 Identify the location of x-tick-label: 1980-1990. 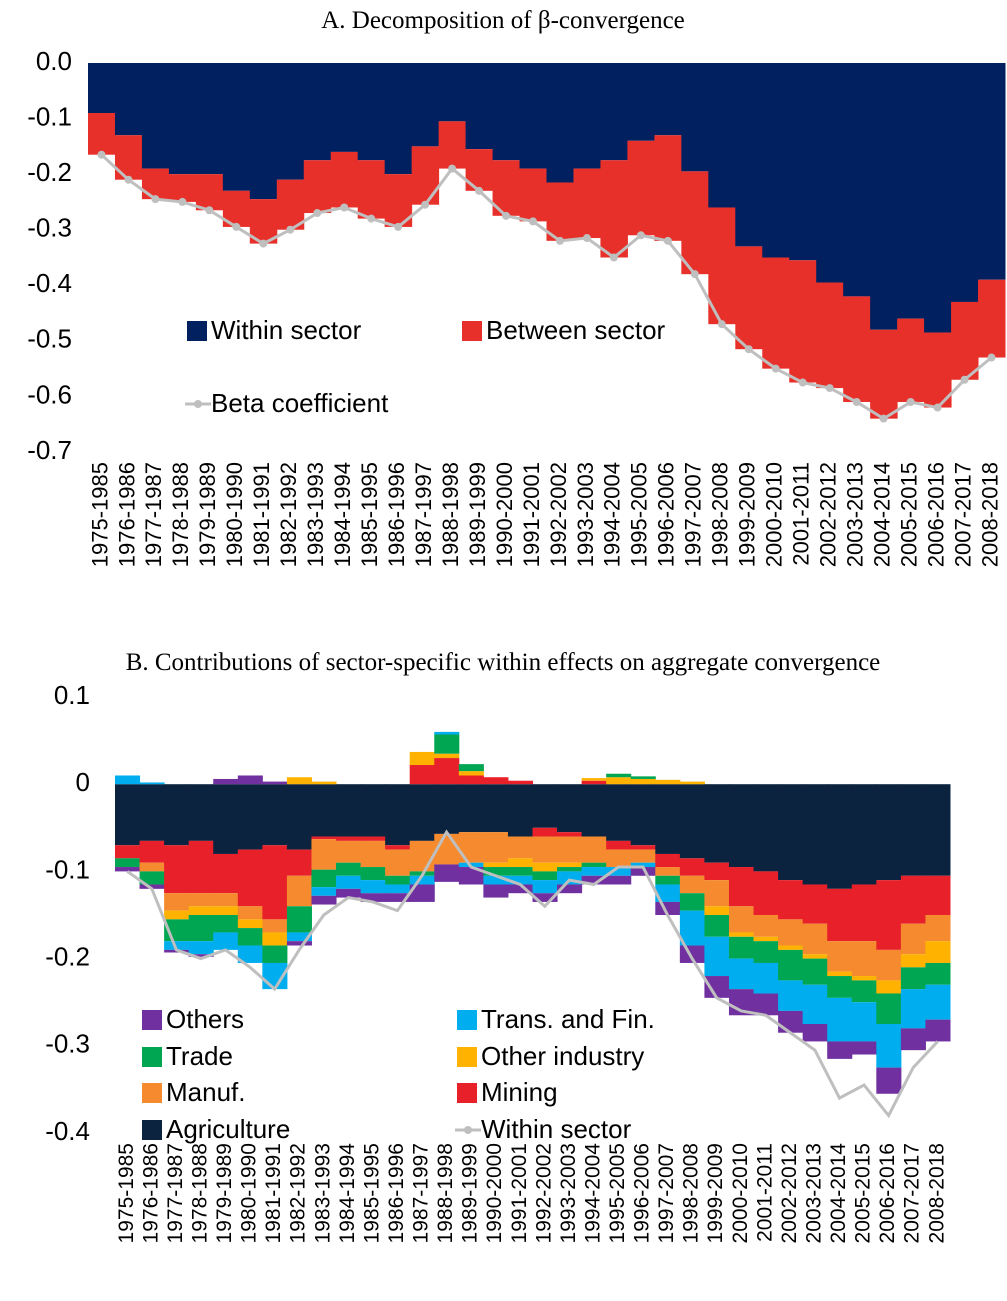
(234, 514).